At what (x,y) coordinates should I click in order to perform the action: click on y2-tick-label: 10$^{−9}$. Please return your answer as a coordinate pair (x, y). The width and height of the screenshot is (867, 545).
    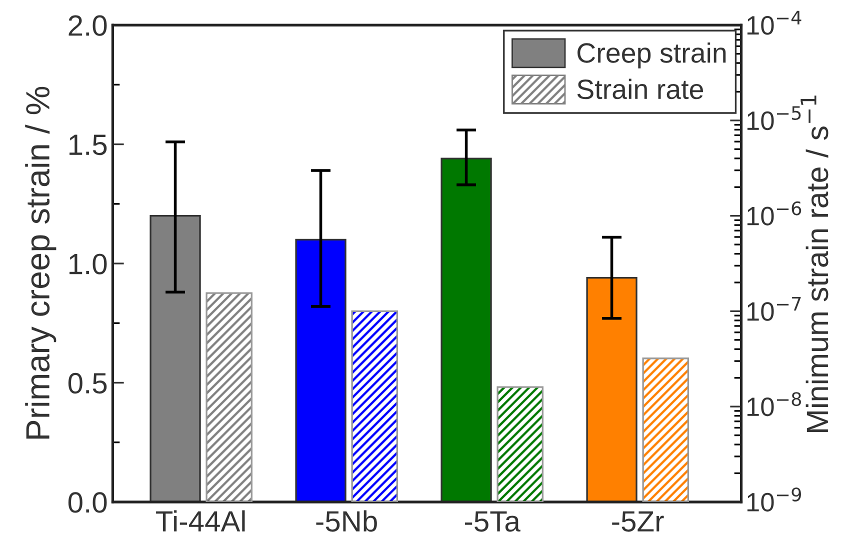
    Looking at the image, I should click on (774, 499).